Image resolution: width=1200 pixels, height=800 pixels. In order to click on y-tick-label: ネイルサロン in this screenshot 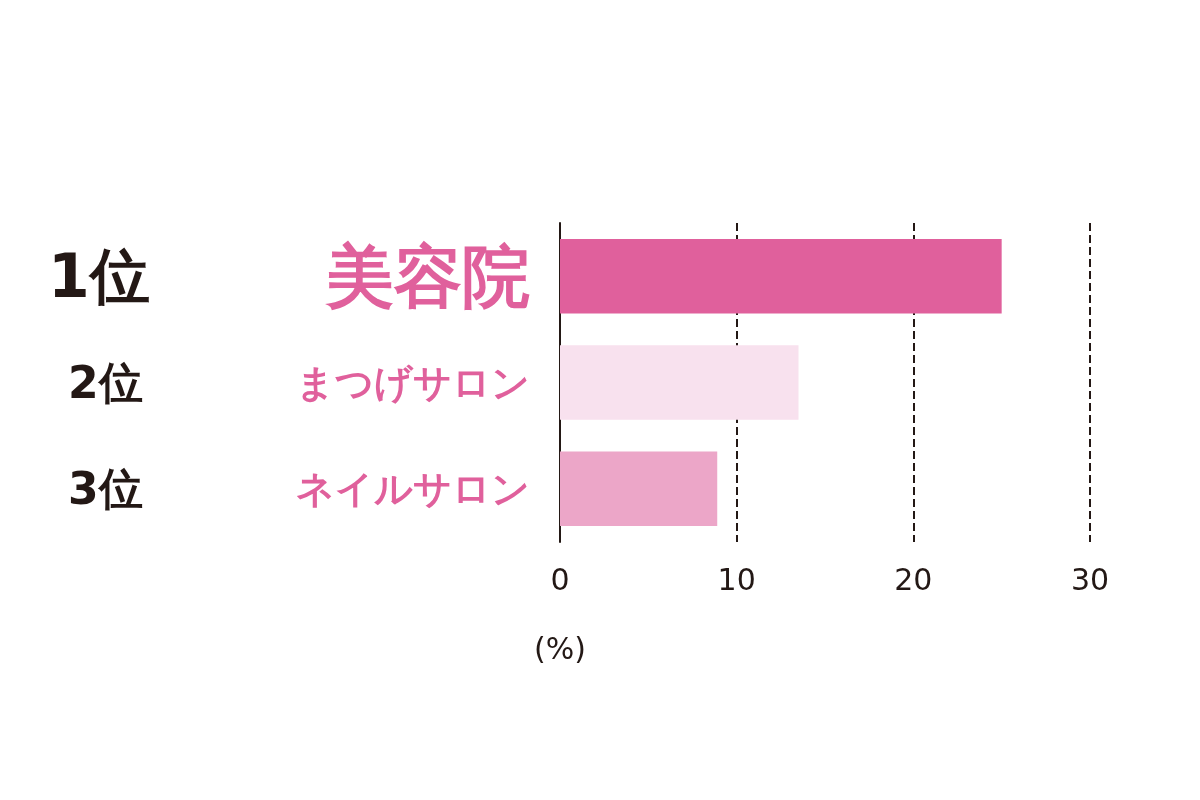, I will do `click(413, 488)`.